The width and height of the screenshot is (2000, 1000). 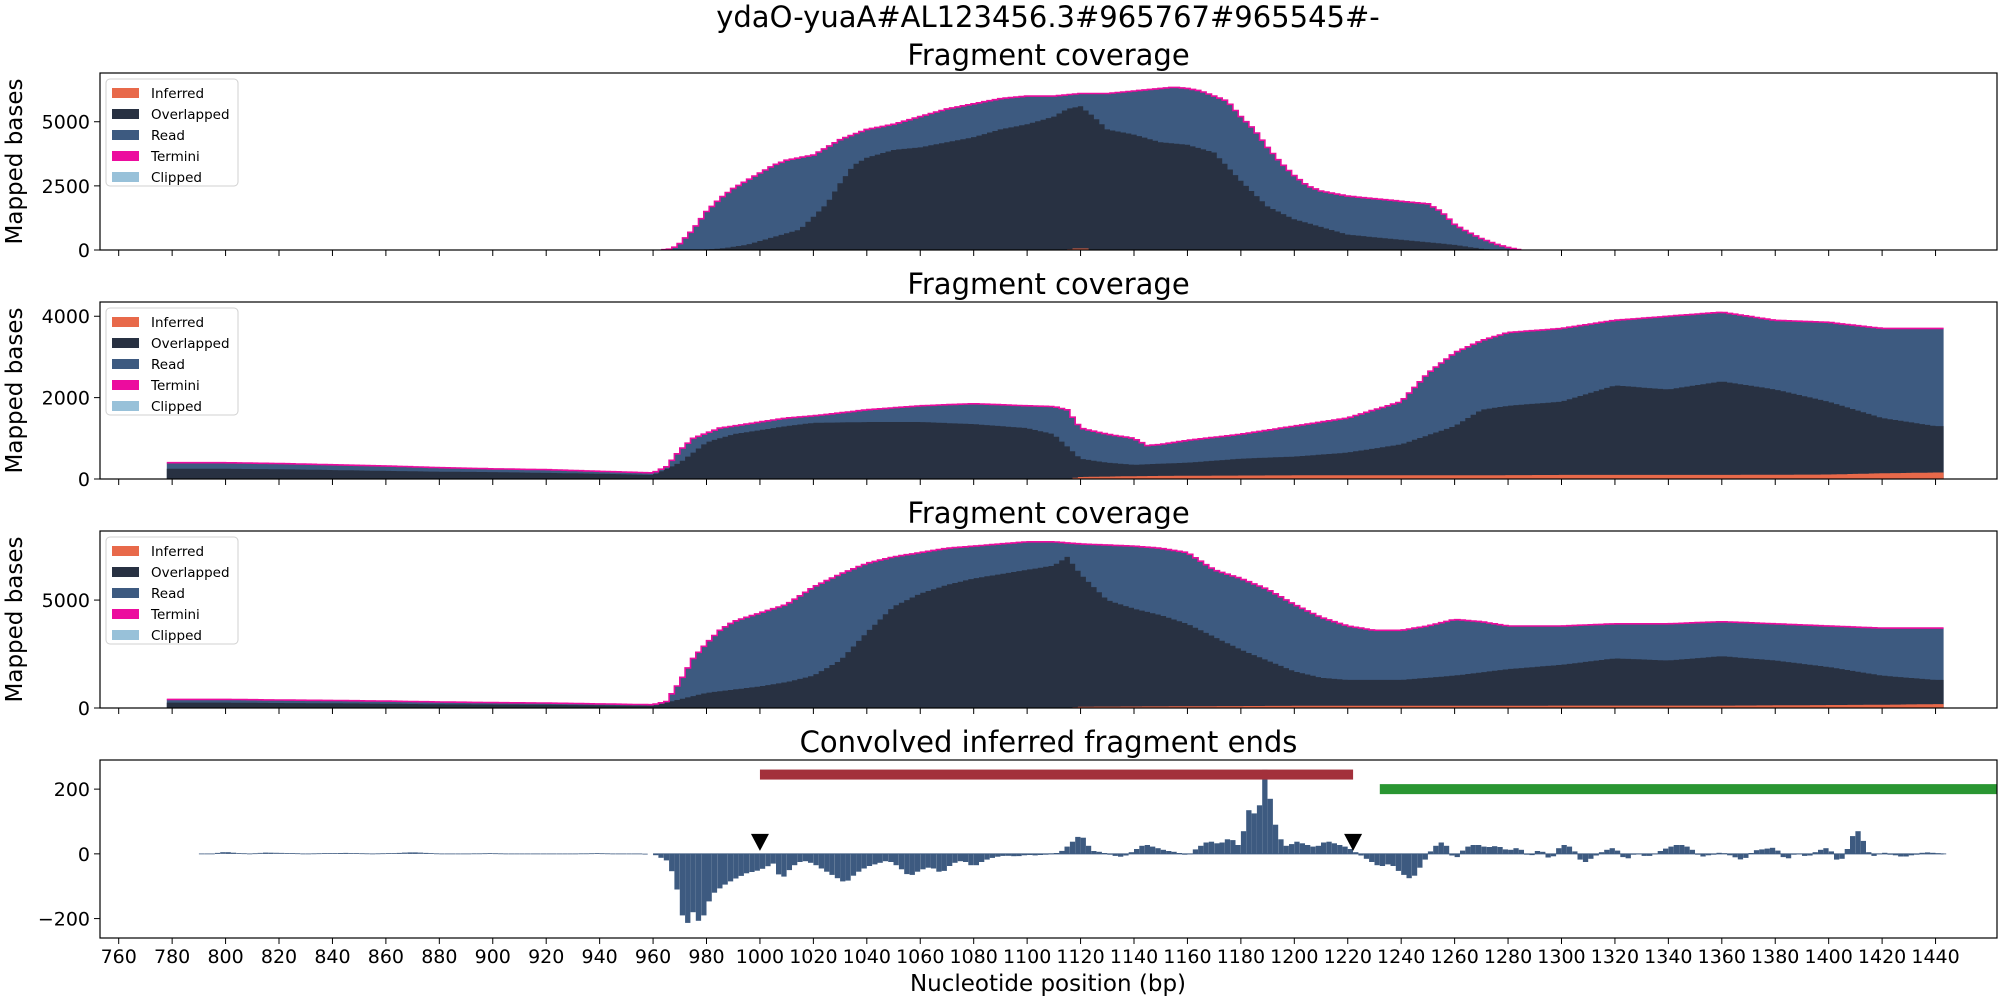 What do you see at coordinates (64, 920) in the screenshot?
I see `y-tick-label: −200` at bounding box center [64, 920].